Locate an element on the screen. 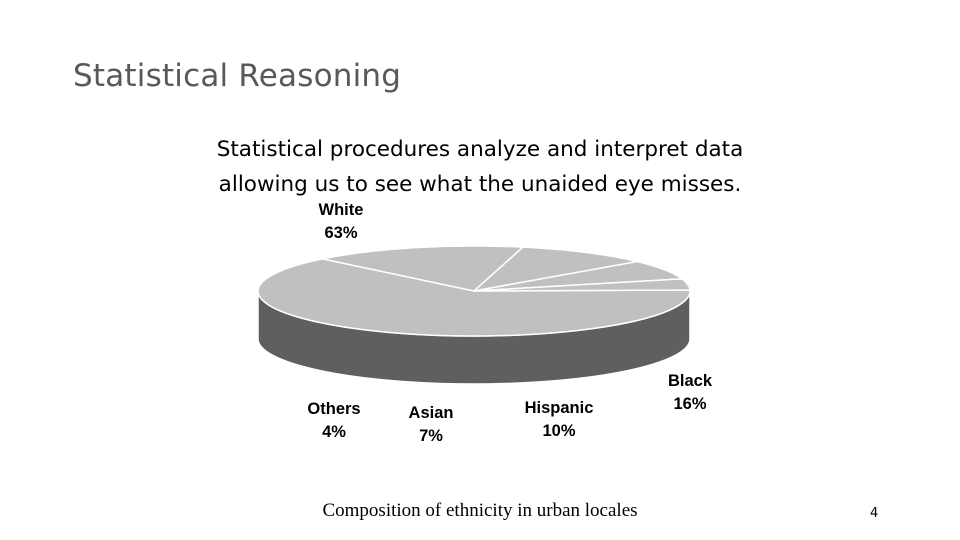 The width and height of the screenshot is (960, 540). slice-percent: 4% is located at coordinates (334, 432).